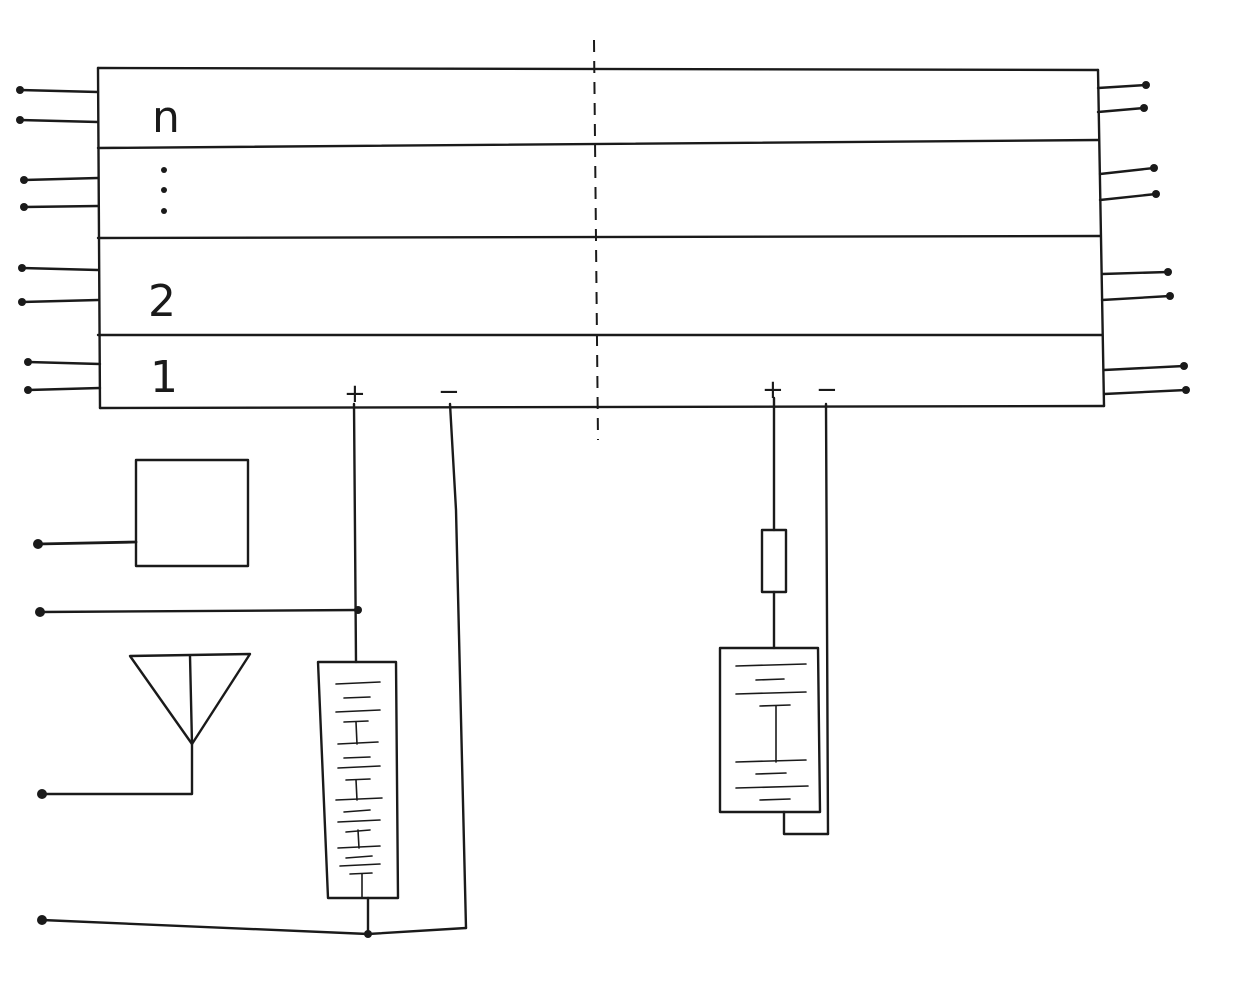  What do you see at coordinates (144, 725) in the screenshot?
I see `antenna-icon` at bounding box center [144, 725].